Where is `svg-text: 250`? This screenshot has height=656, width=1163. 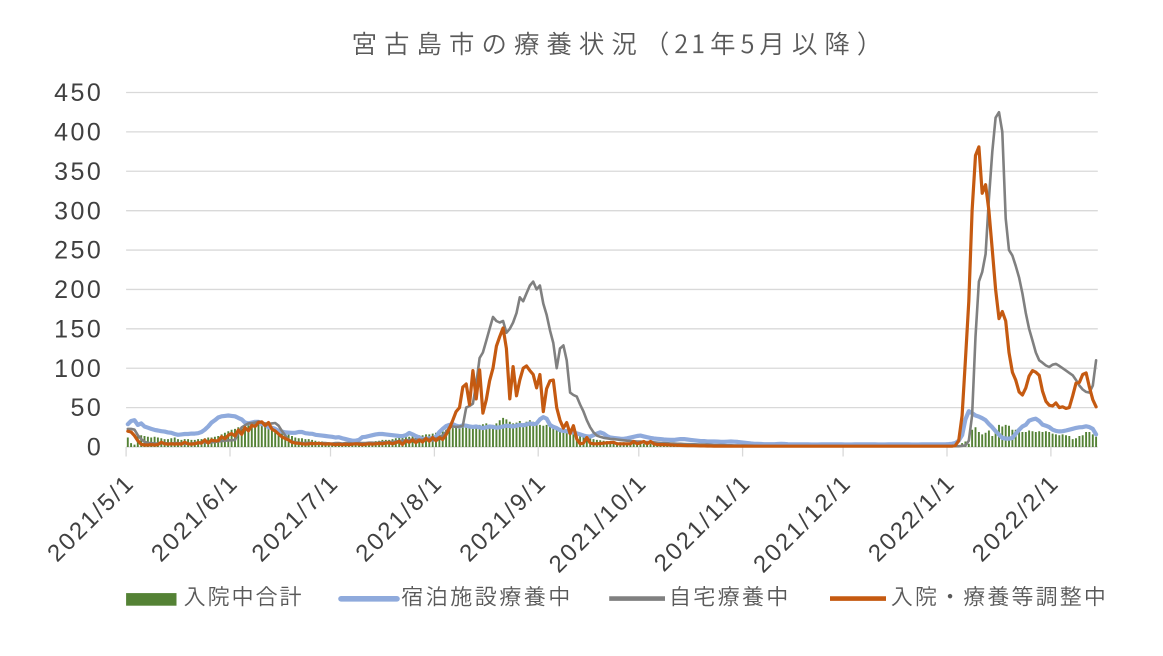
svg-text: 250 is located at coordinates (78, 251).